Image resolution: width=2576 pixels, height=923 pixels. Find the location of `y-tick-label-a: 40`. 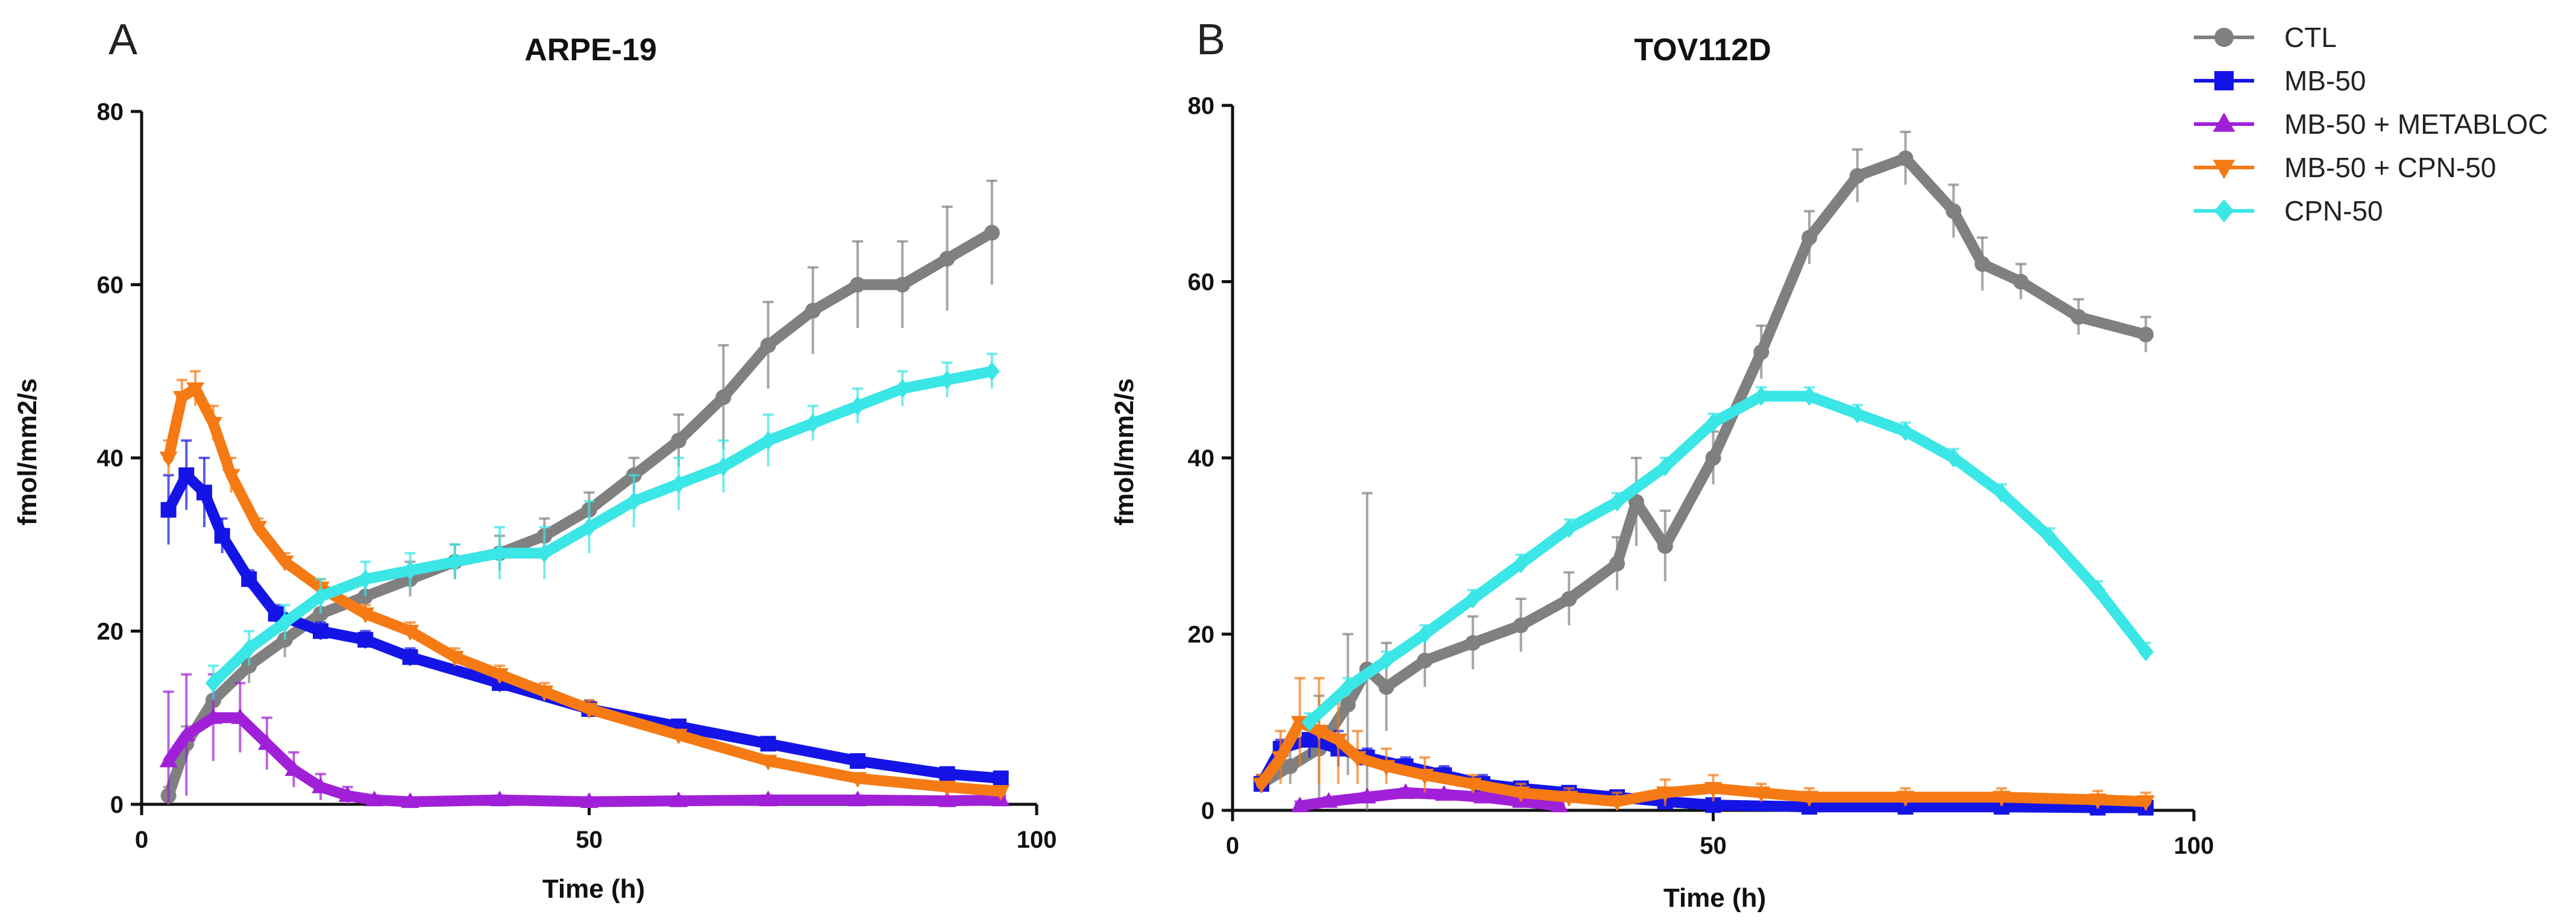

y-tick-label-a: 40 is located at coordinates (110, 458).